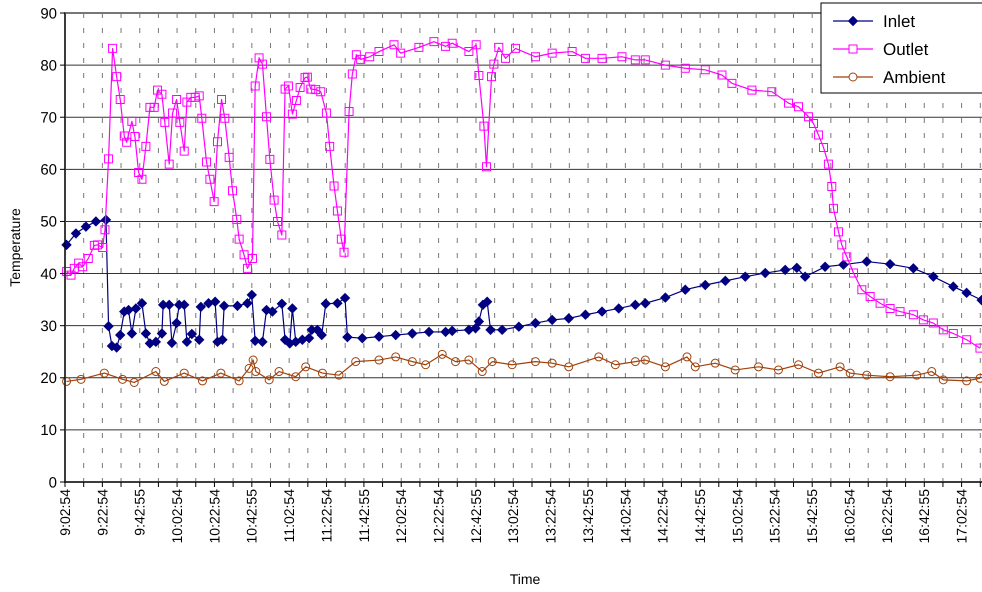 The height and width of the screenshot is (592, 982). What do you see at coordinates (48, 222) in the screenshot?
I see `y-tick-label: 50` at bounding box center [48, 222].